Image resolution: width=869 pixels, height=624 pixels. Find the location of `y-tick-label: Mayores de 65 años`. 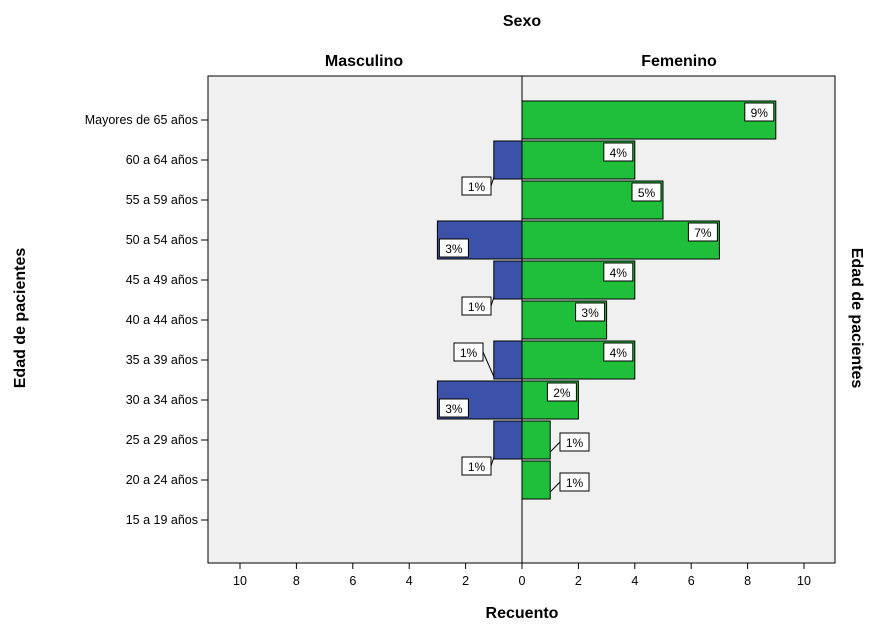

y-tick-label: Mayores de 65 años is located at coordinates (141, 120).